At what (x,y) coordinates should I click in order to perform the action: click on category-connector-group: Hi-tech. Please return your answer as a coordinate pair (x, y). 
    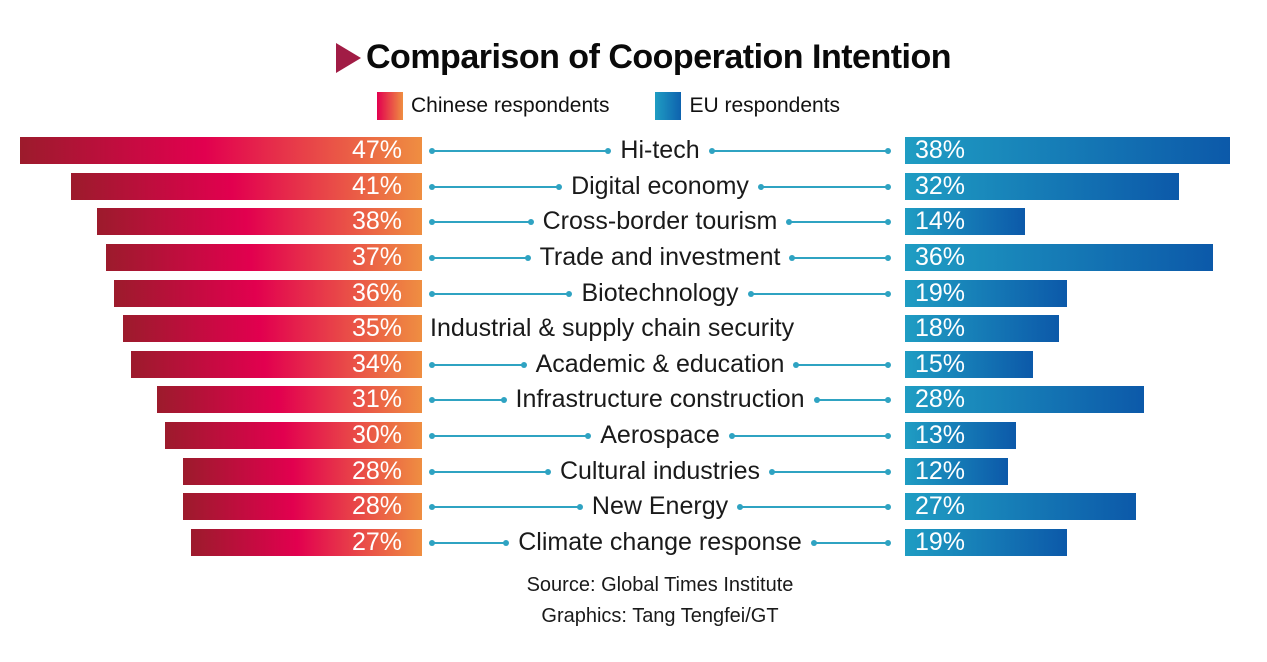
    Looking at the image, I should click on (660, 150).